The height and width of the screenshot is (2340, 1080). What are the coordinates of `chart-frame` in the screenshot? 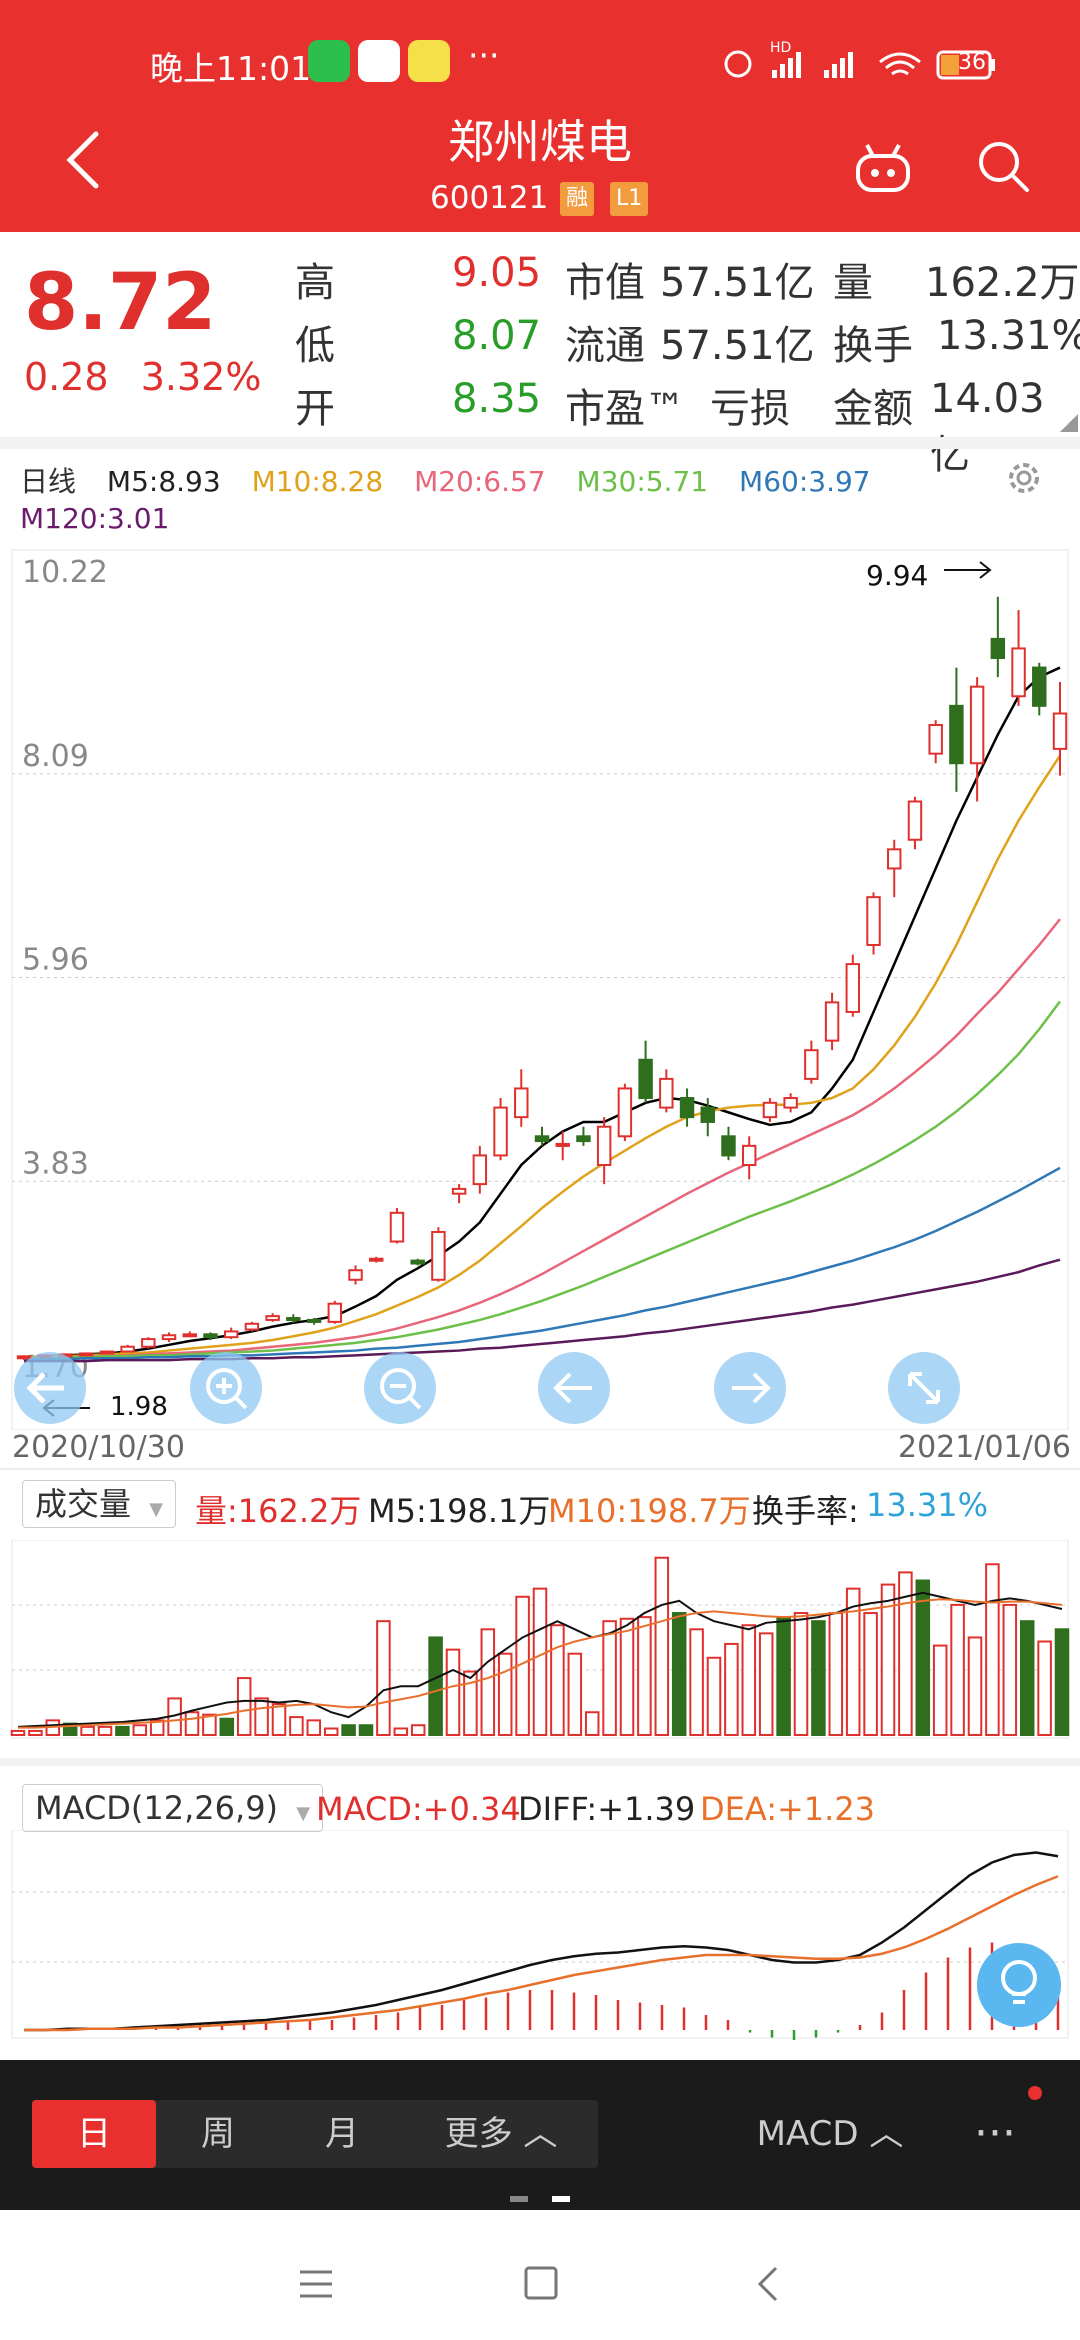 It's located at (540, 1934).